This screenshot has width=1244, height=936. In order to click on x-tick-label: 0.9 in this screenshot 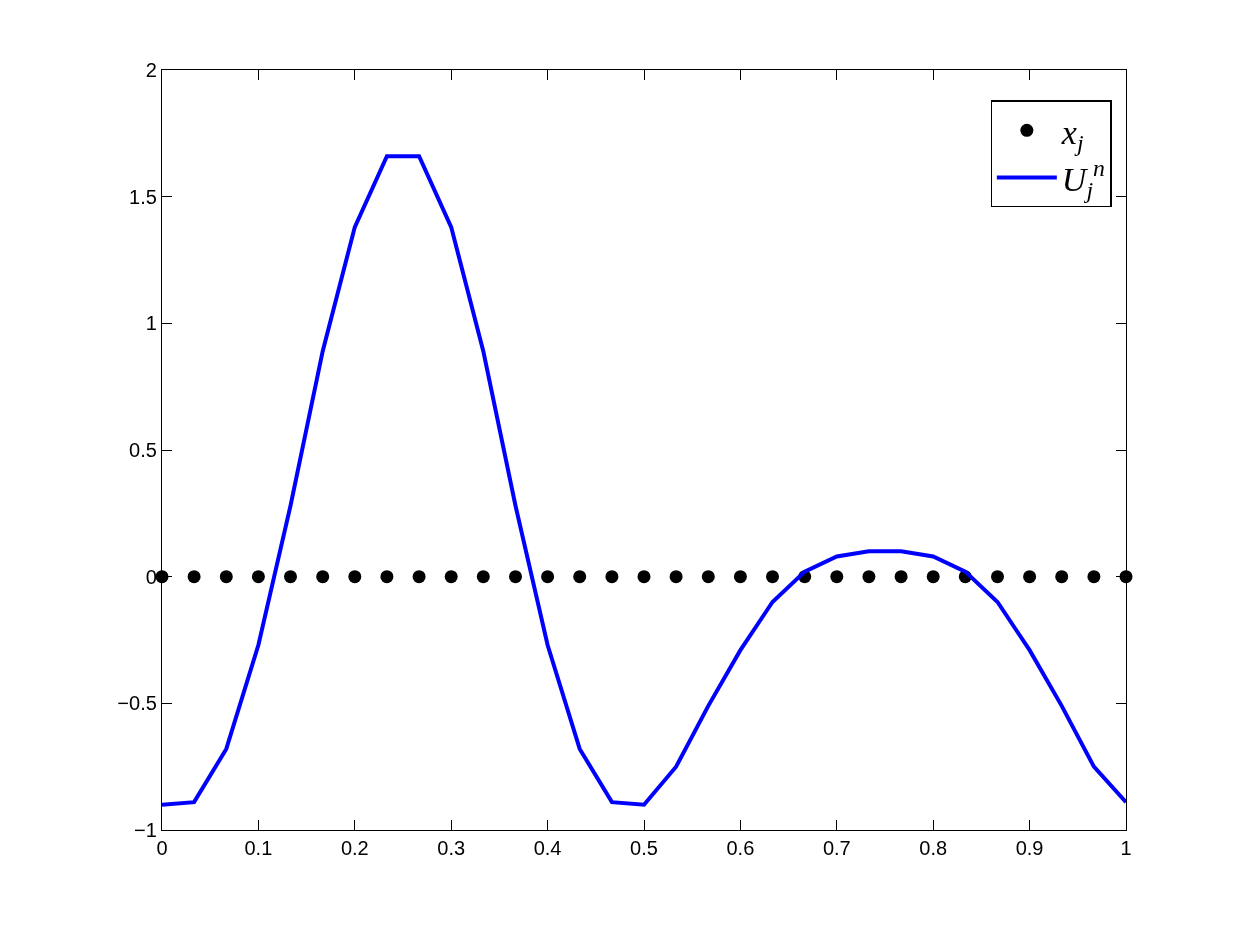, I will do `click(1029, 848)`.